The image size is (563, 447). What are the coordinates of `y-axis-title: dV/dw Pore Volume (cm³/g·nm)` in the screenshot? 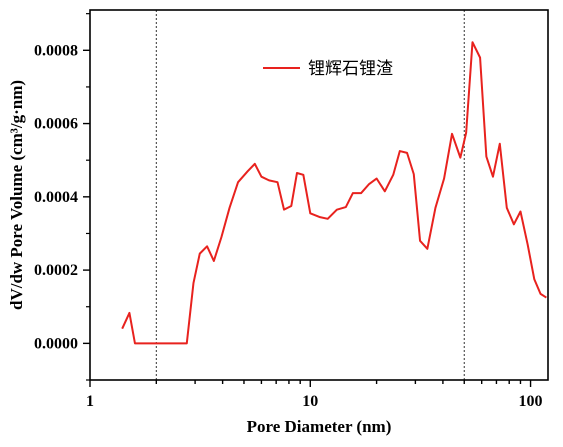 It's located at (16, 195).